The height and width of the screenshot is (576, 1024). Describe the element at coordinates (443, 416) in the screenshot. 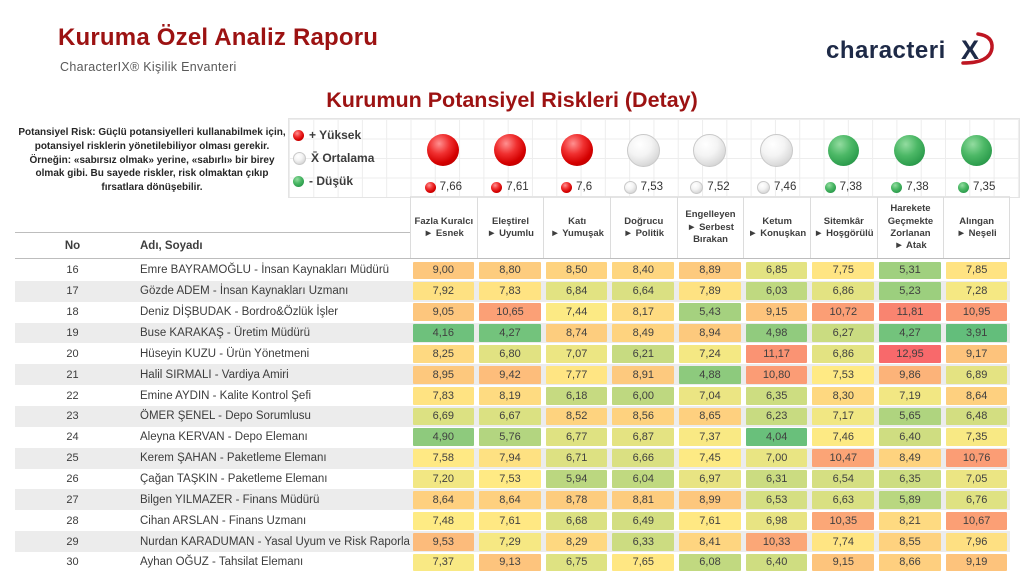

I see `score-cell: 6,69` at that location.